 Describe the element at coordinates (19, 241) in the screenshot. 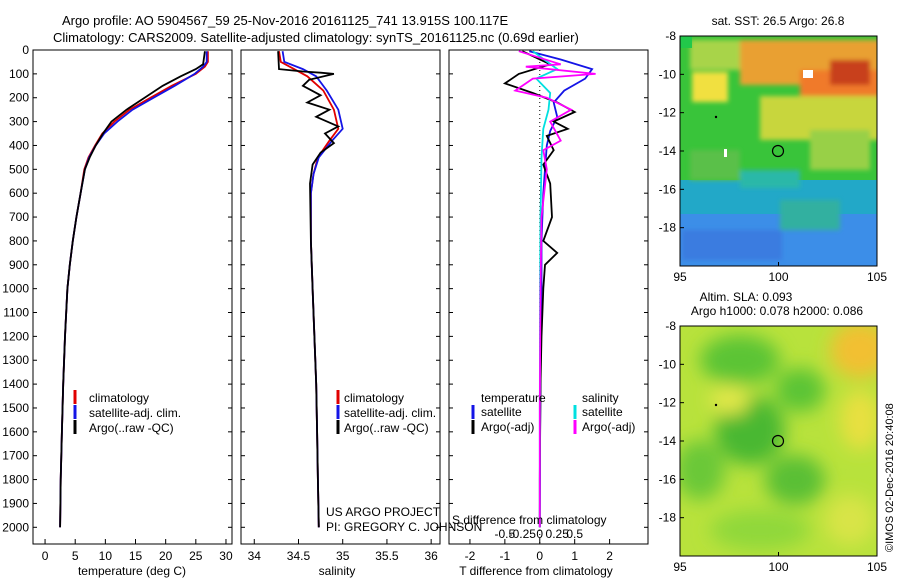

I see `y-tick-label: 800` at that location.